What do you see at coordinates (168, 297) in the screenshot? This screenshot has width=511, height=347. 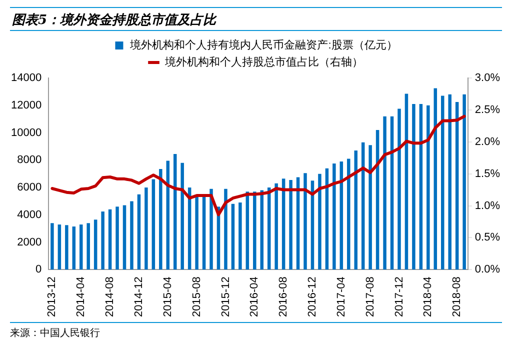 I see `x-tick-label: 2015-04` at bounding box center [168, 297].